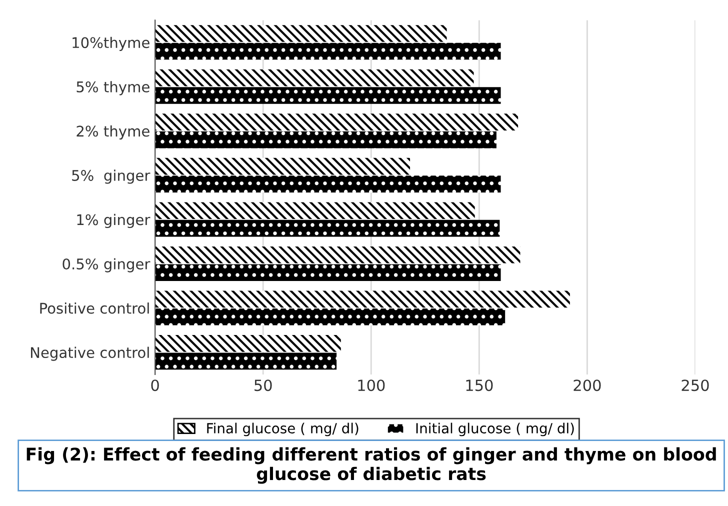  I want to click on y-tick-label: 1% ginger, so click(113, 221).